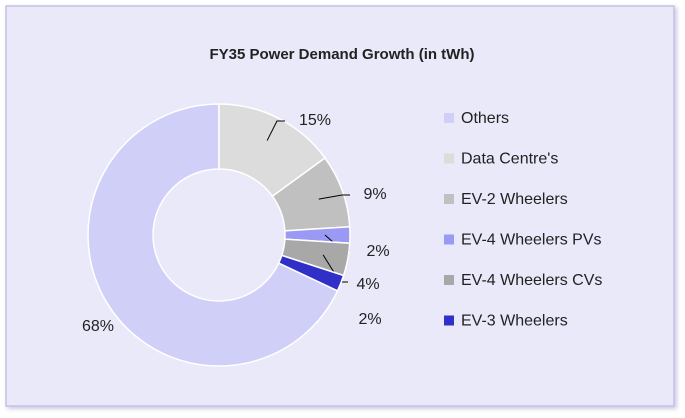 This screenshot has width=685, height=418. What do you see at coordinates (509, 159) in the screenshot?
I see `legend-label: Data Centre's` at bounding box center [509, 159].